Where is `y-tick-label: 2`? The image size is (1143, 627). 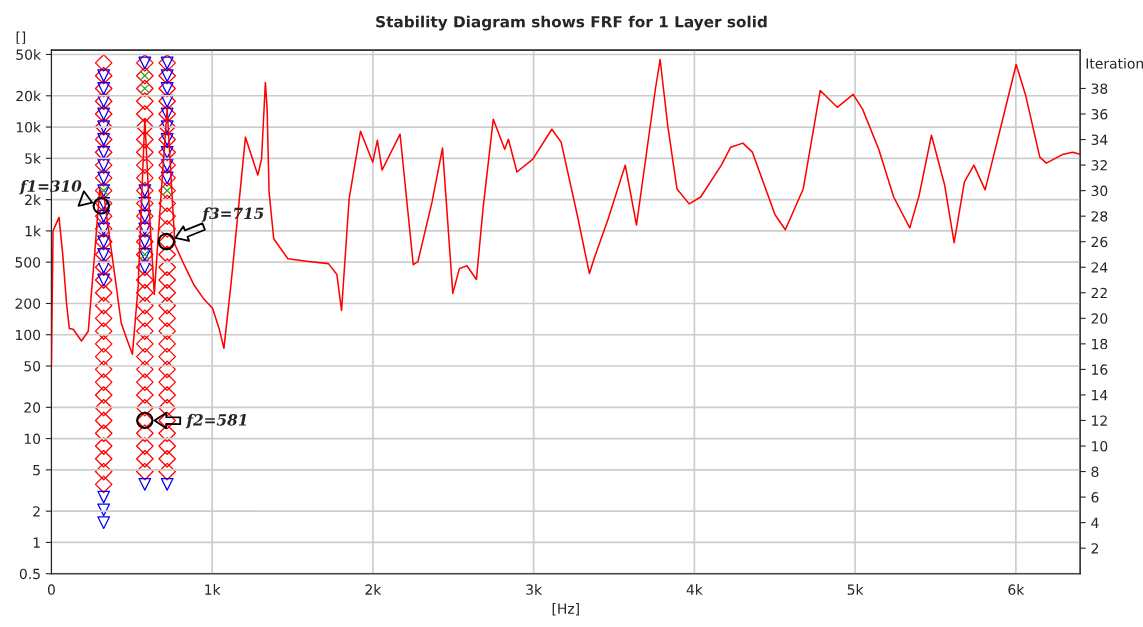 y-tick-label: 2 is located at coordinates (36, 511).